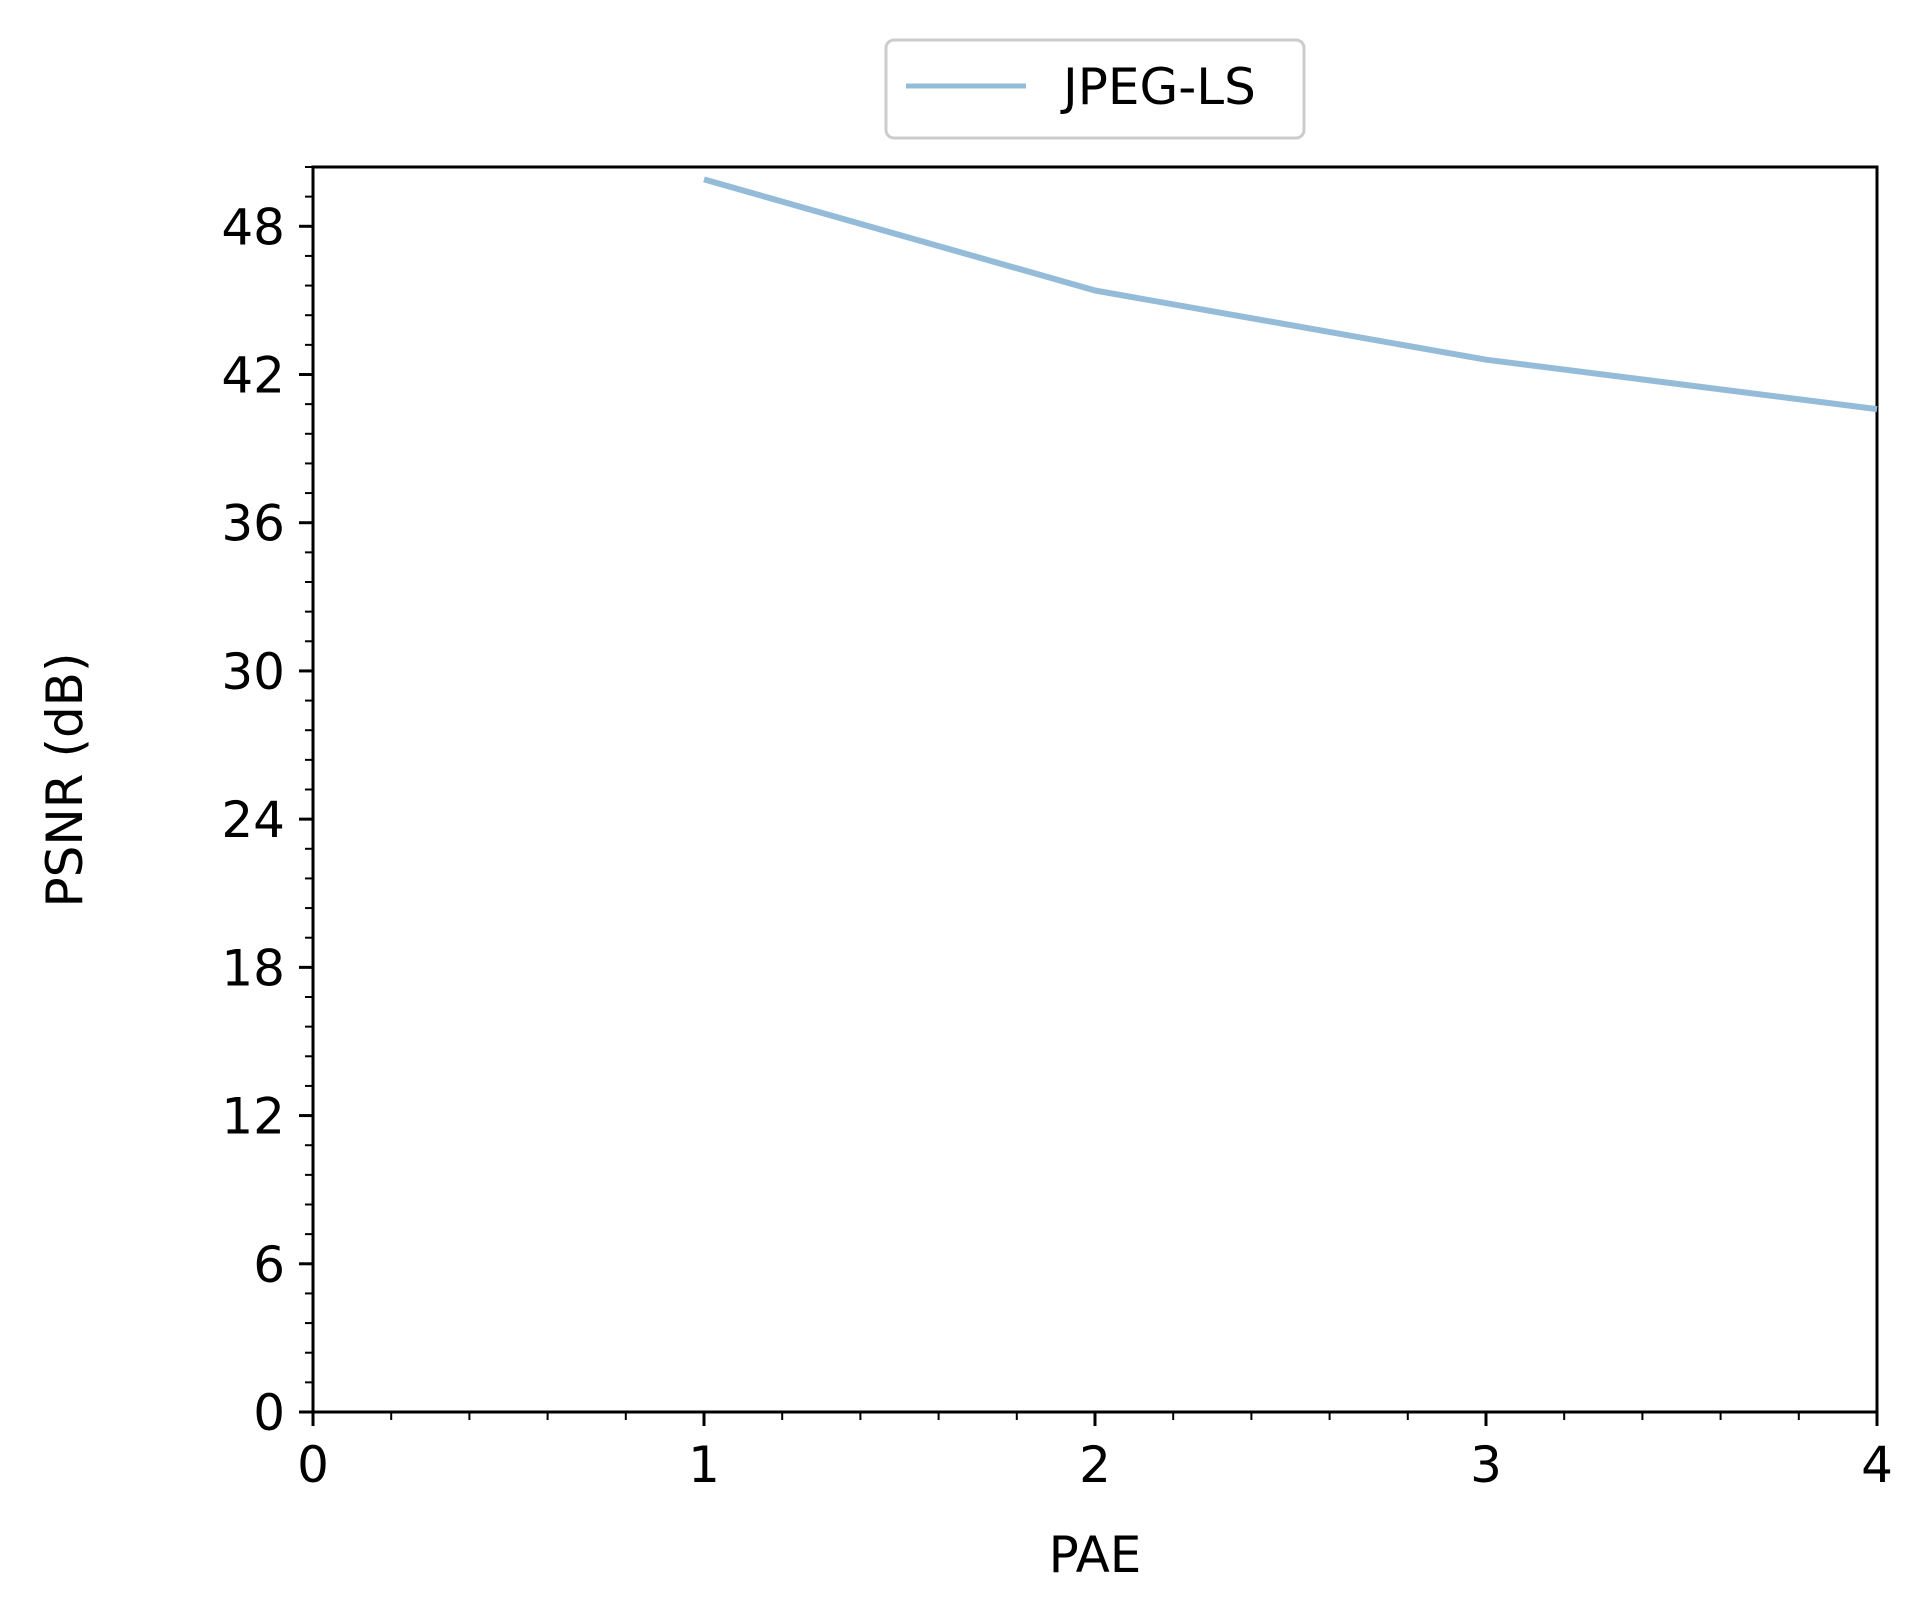 The width and height of the screenshot is (1918, 1607). I want to click on x-axis-label: PAE, so click(1095, 1555).